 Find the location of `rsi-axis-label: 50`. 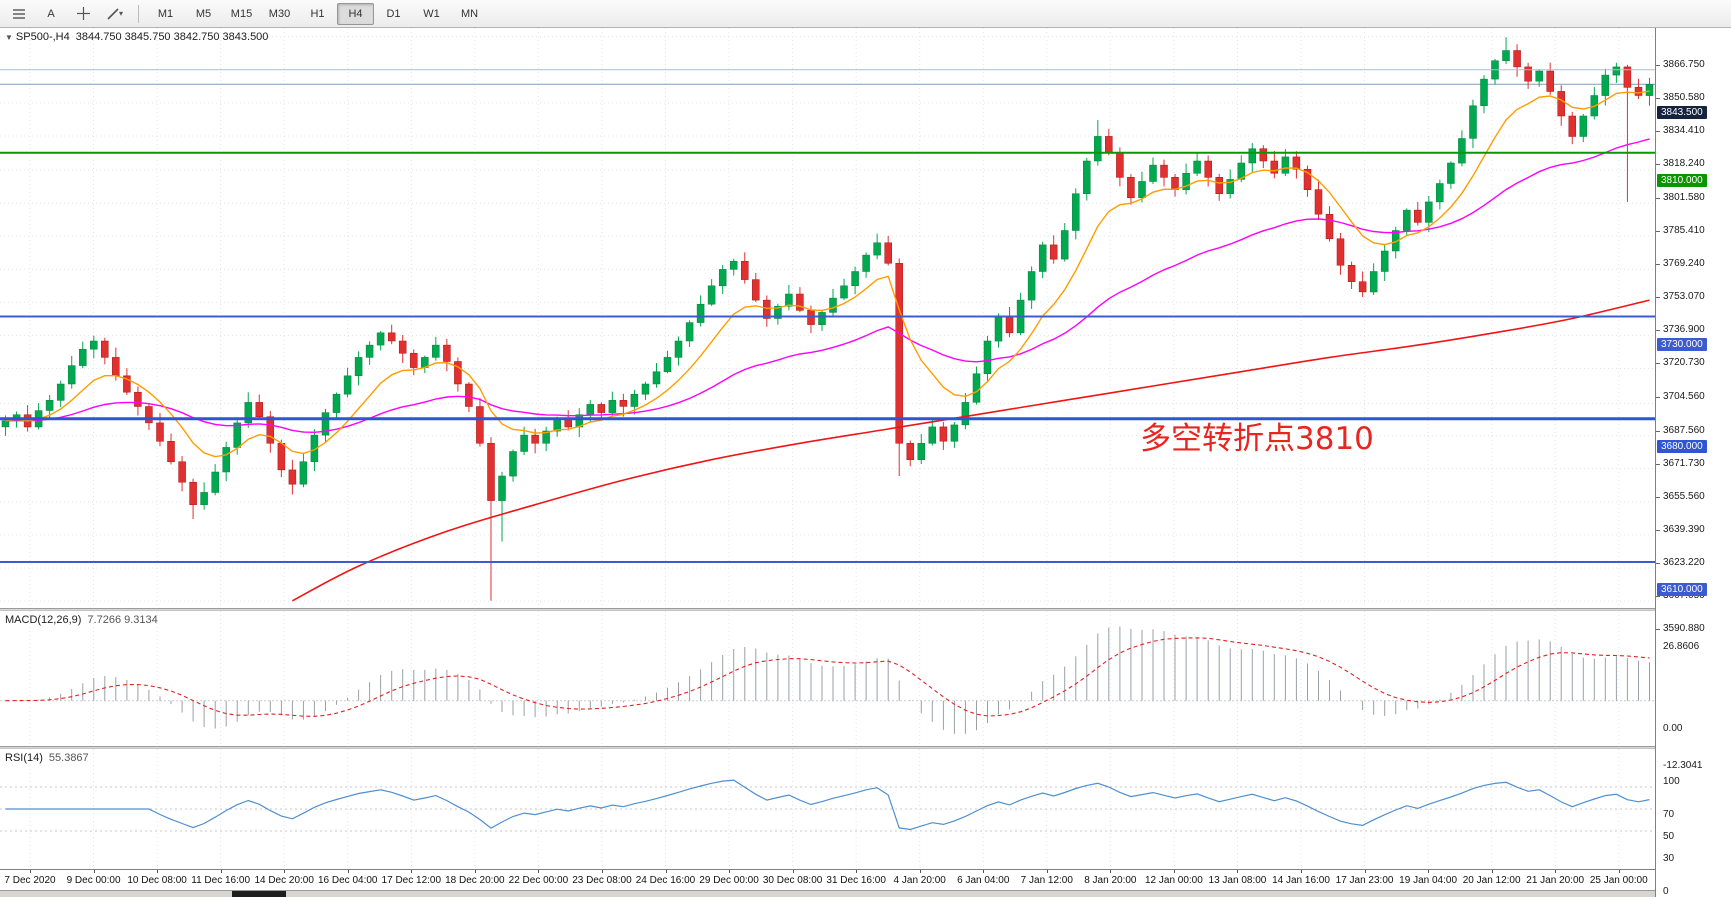

rsi-axis-label: 50 is located at coordinates (1669, 836).